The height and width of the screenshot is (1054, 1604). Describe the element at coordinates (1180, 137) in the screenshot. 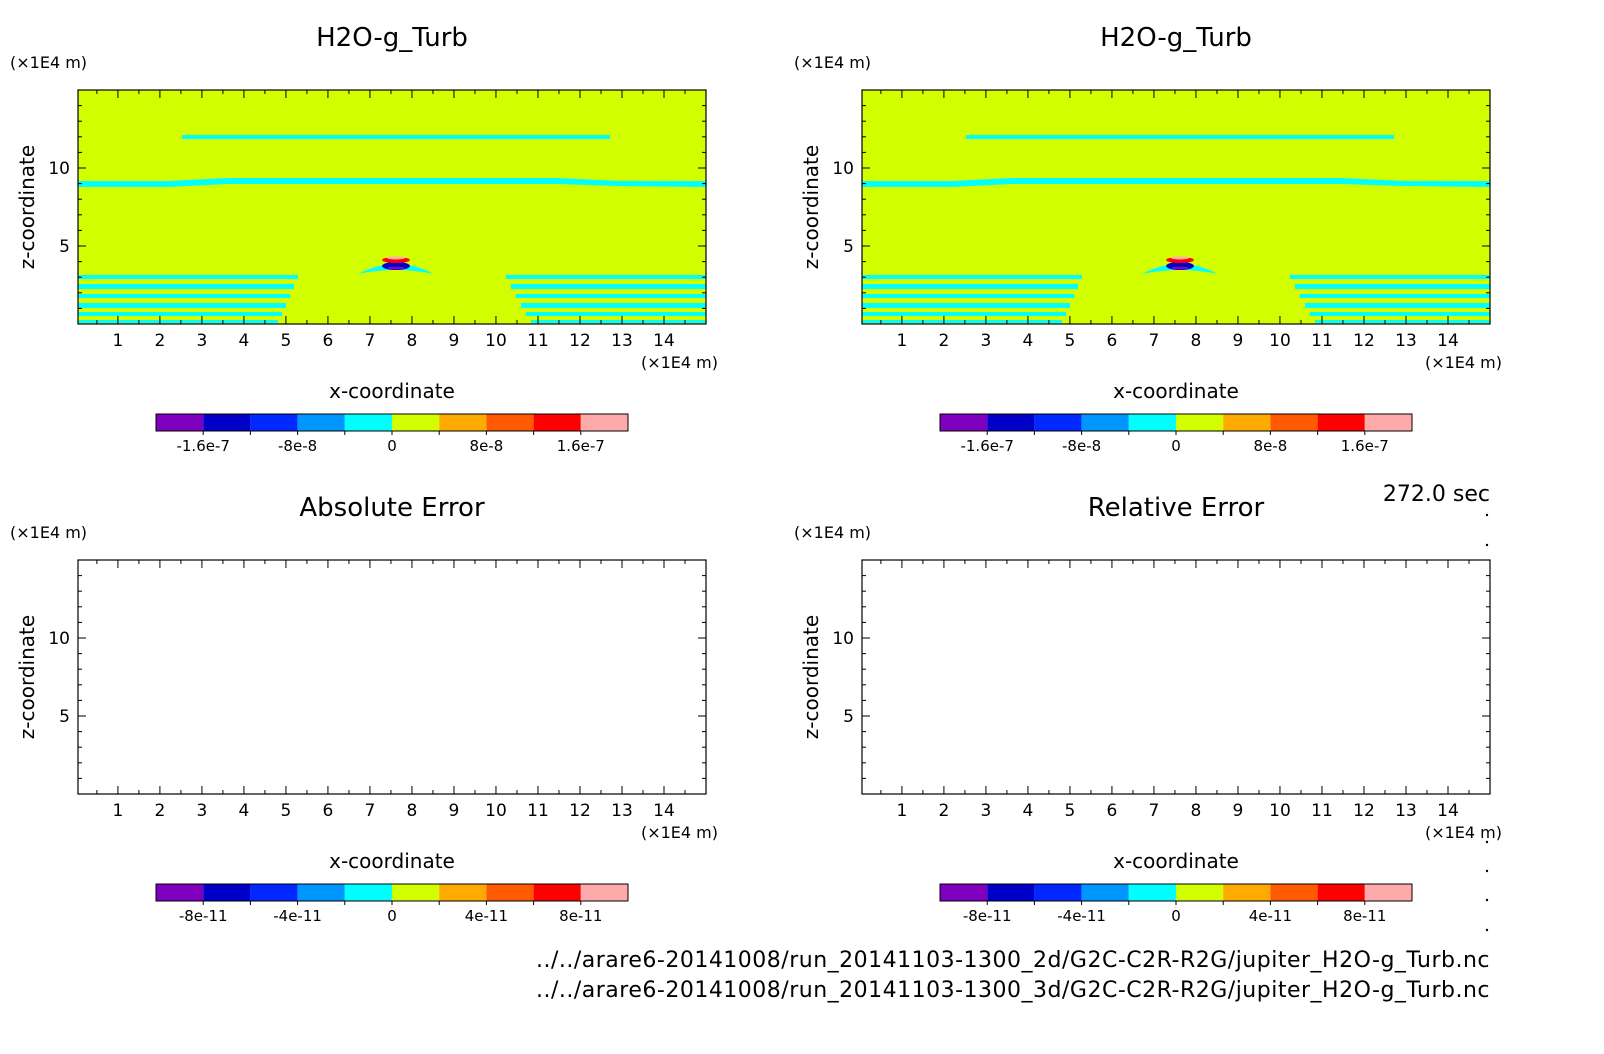

I see `heatmap-band-upper` at that location.